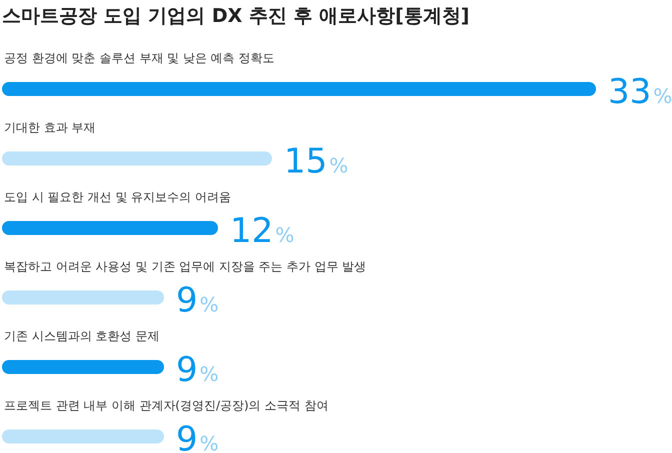 The width and height of the screenshot is (672, 453). Describe the element at coordinates (236, 16) in the screenshot. I see `chart-title: 스마트공장 도입 기업의 DX 추진 후 애로사항[통계청]` at that location.